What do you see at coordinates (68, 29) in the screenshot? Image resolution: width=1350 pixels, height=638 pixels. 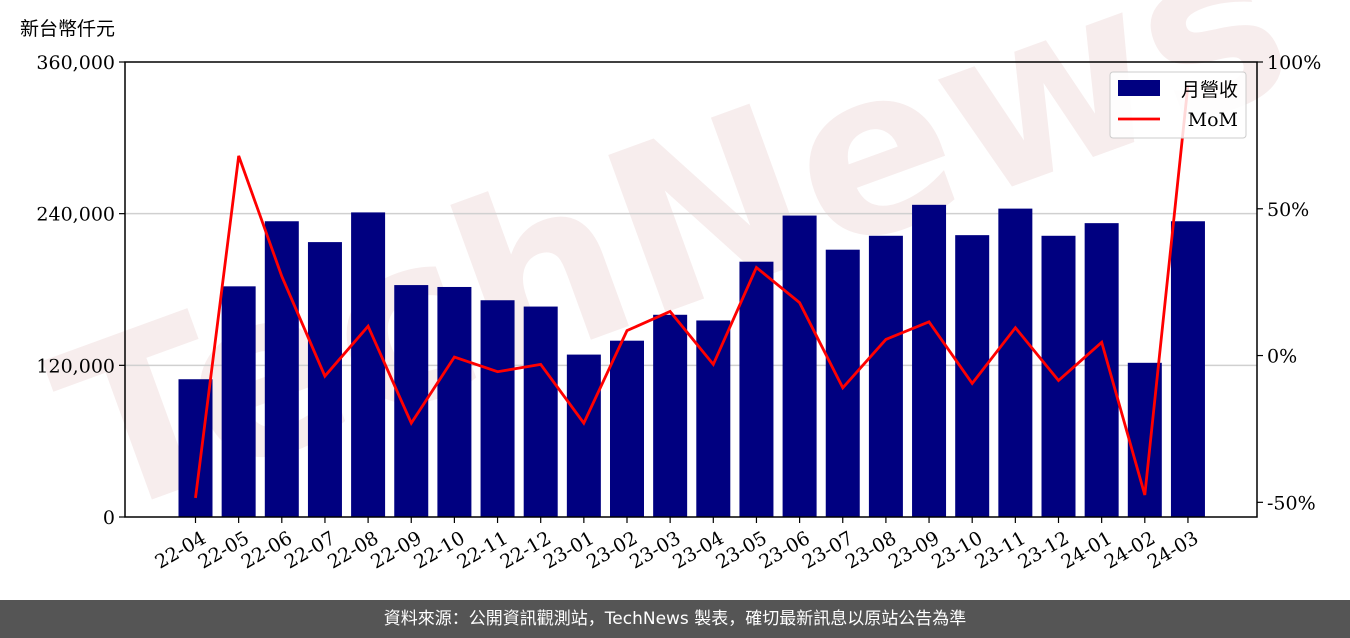 I see `unit-label: 新台幣仟元` at bounding box center [68, 29].